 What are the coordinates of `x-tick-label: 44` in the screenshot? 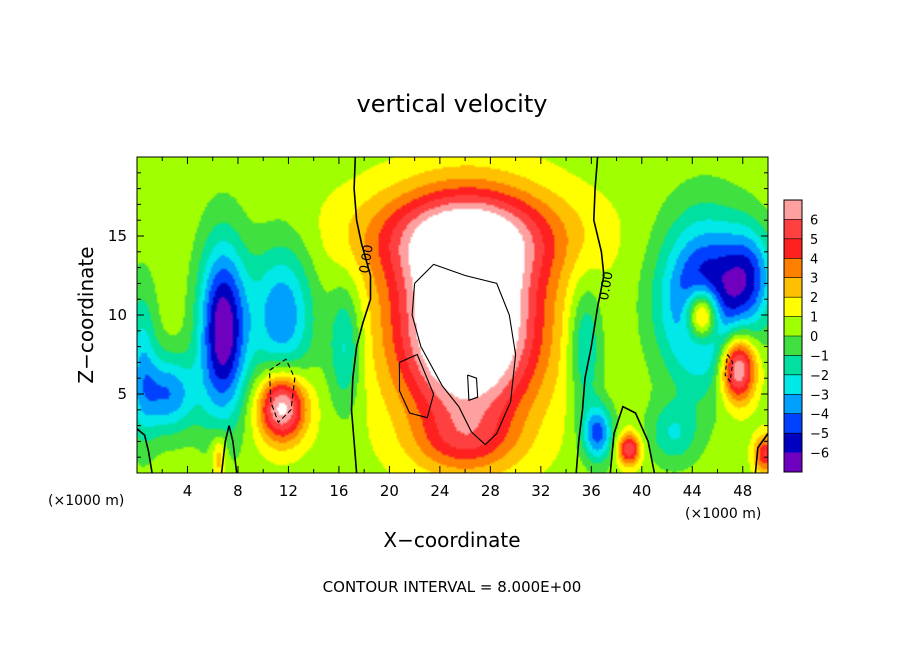 It's located at (692, 491).